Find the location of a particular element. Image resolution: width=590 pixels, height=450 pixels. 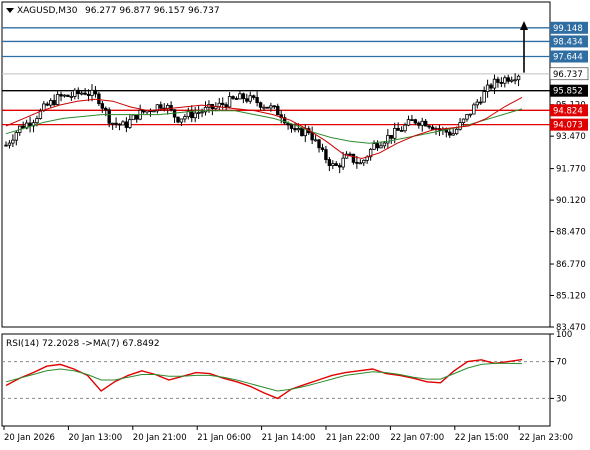

ohlc-readout: 96.277 96.877 96.157 96.737 is located at coordinates (152, 11).